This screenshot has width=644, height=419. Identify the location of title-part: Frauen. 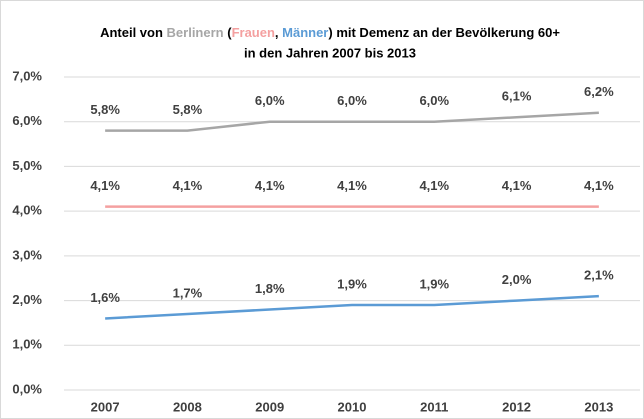
(253, 32).